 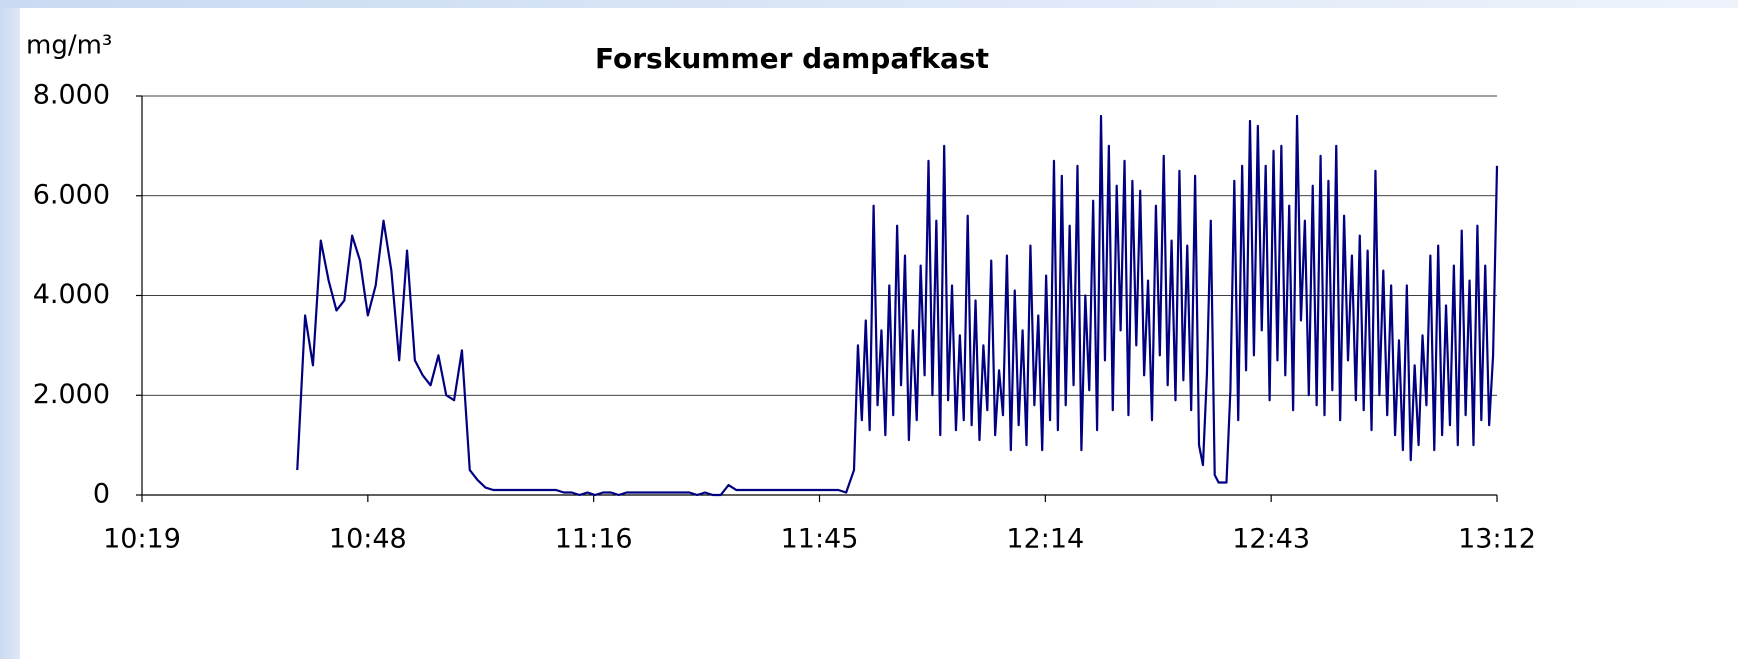 What do you see at coordinates (869, 4) in the screenshot?
I see `top-band` at bounding box center [869, 4].